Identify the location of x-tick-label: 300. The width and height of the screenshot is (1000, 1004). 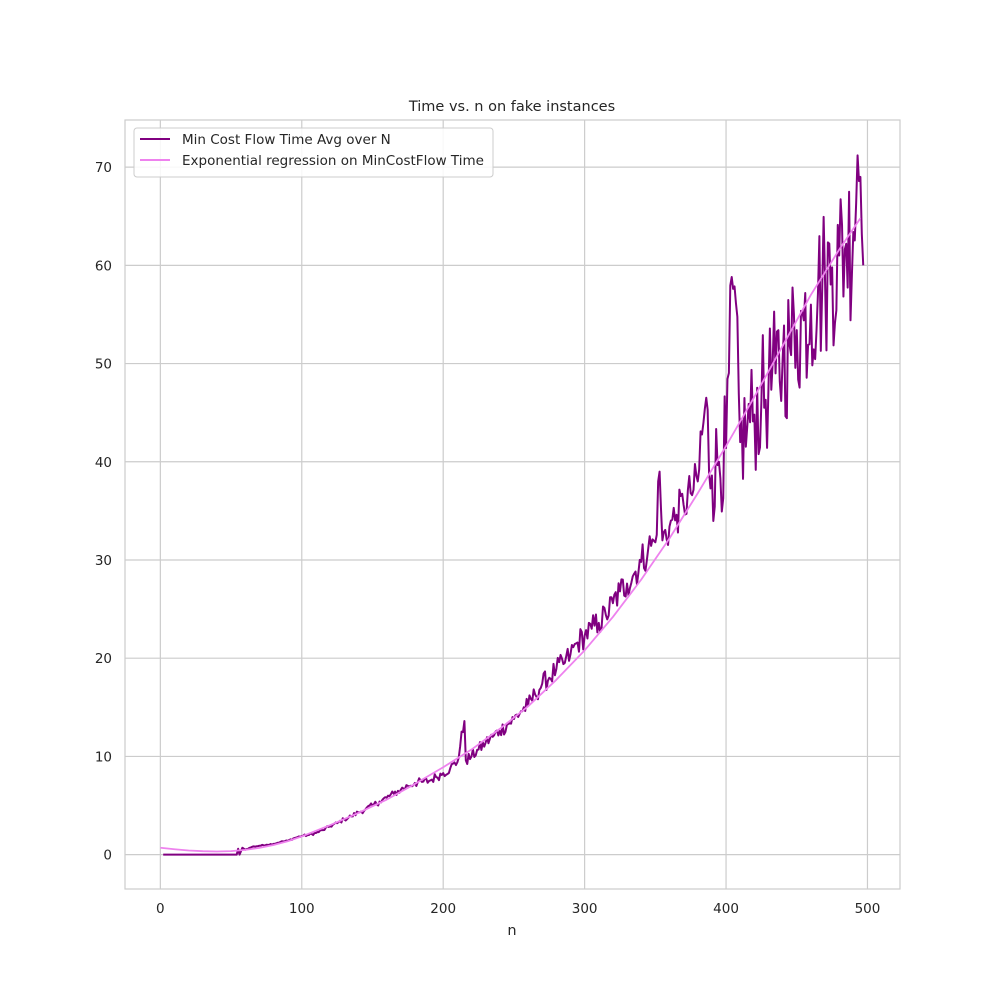
(585, 909).